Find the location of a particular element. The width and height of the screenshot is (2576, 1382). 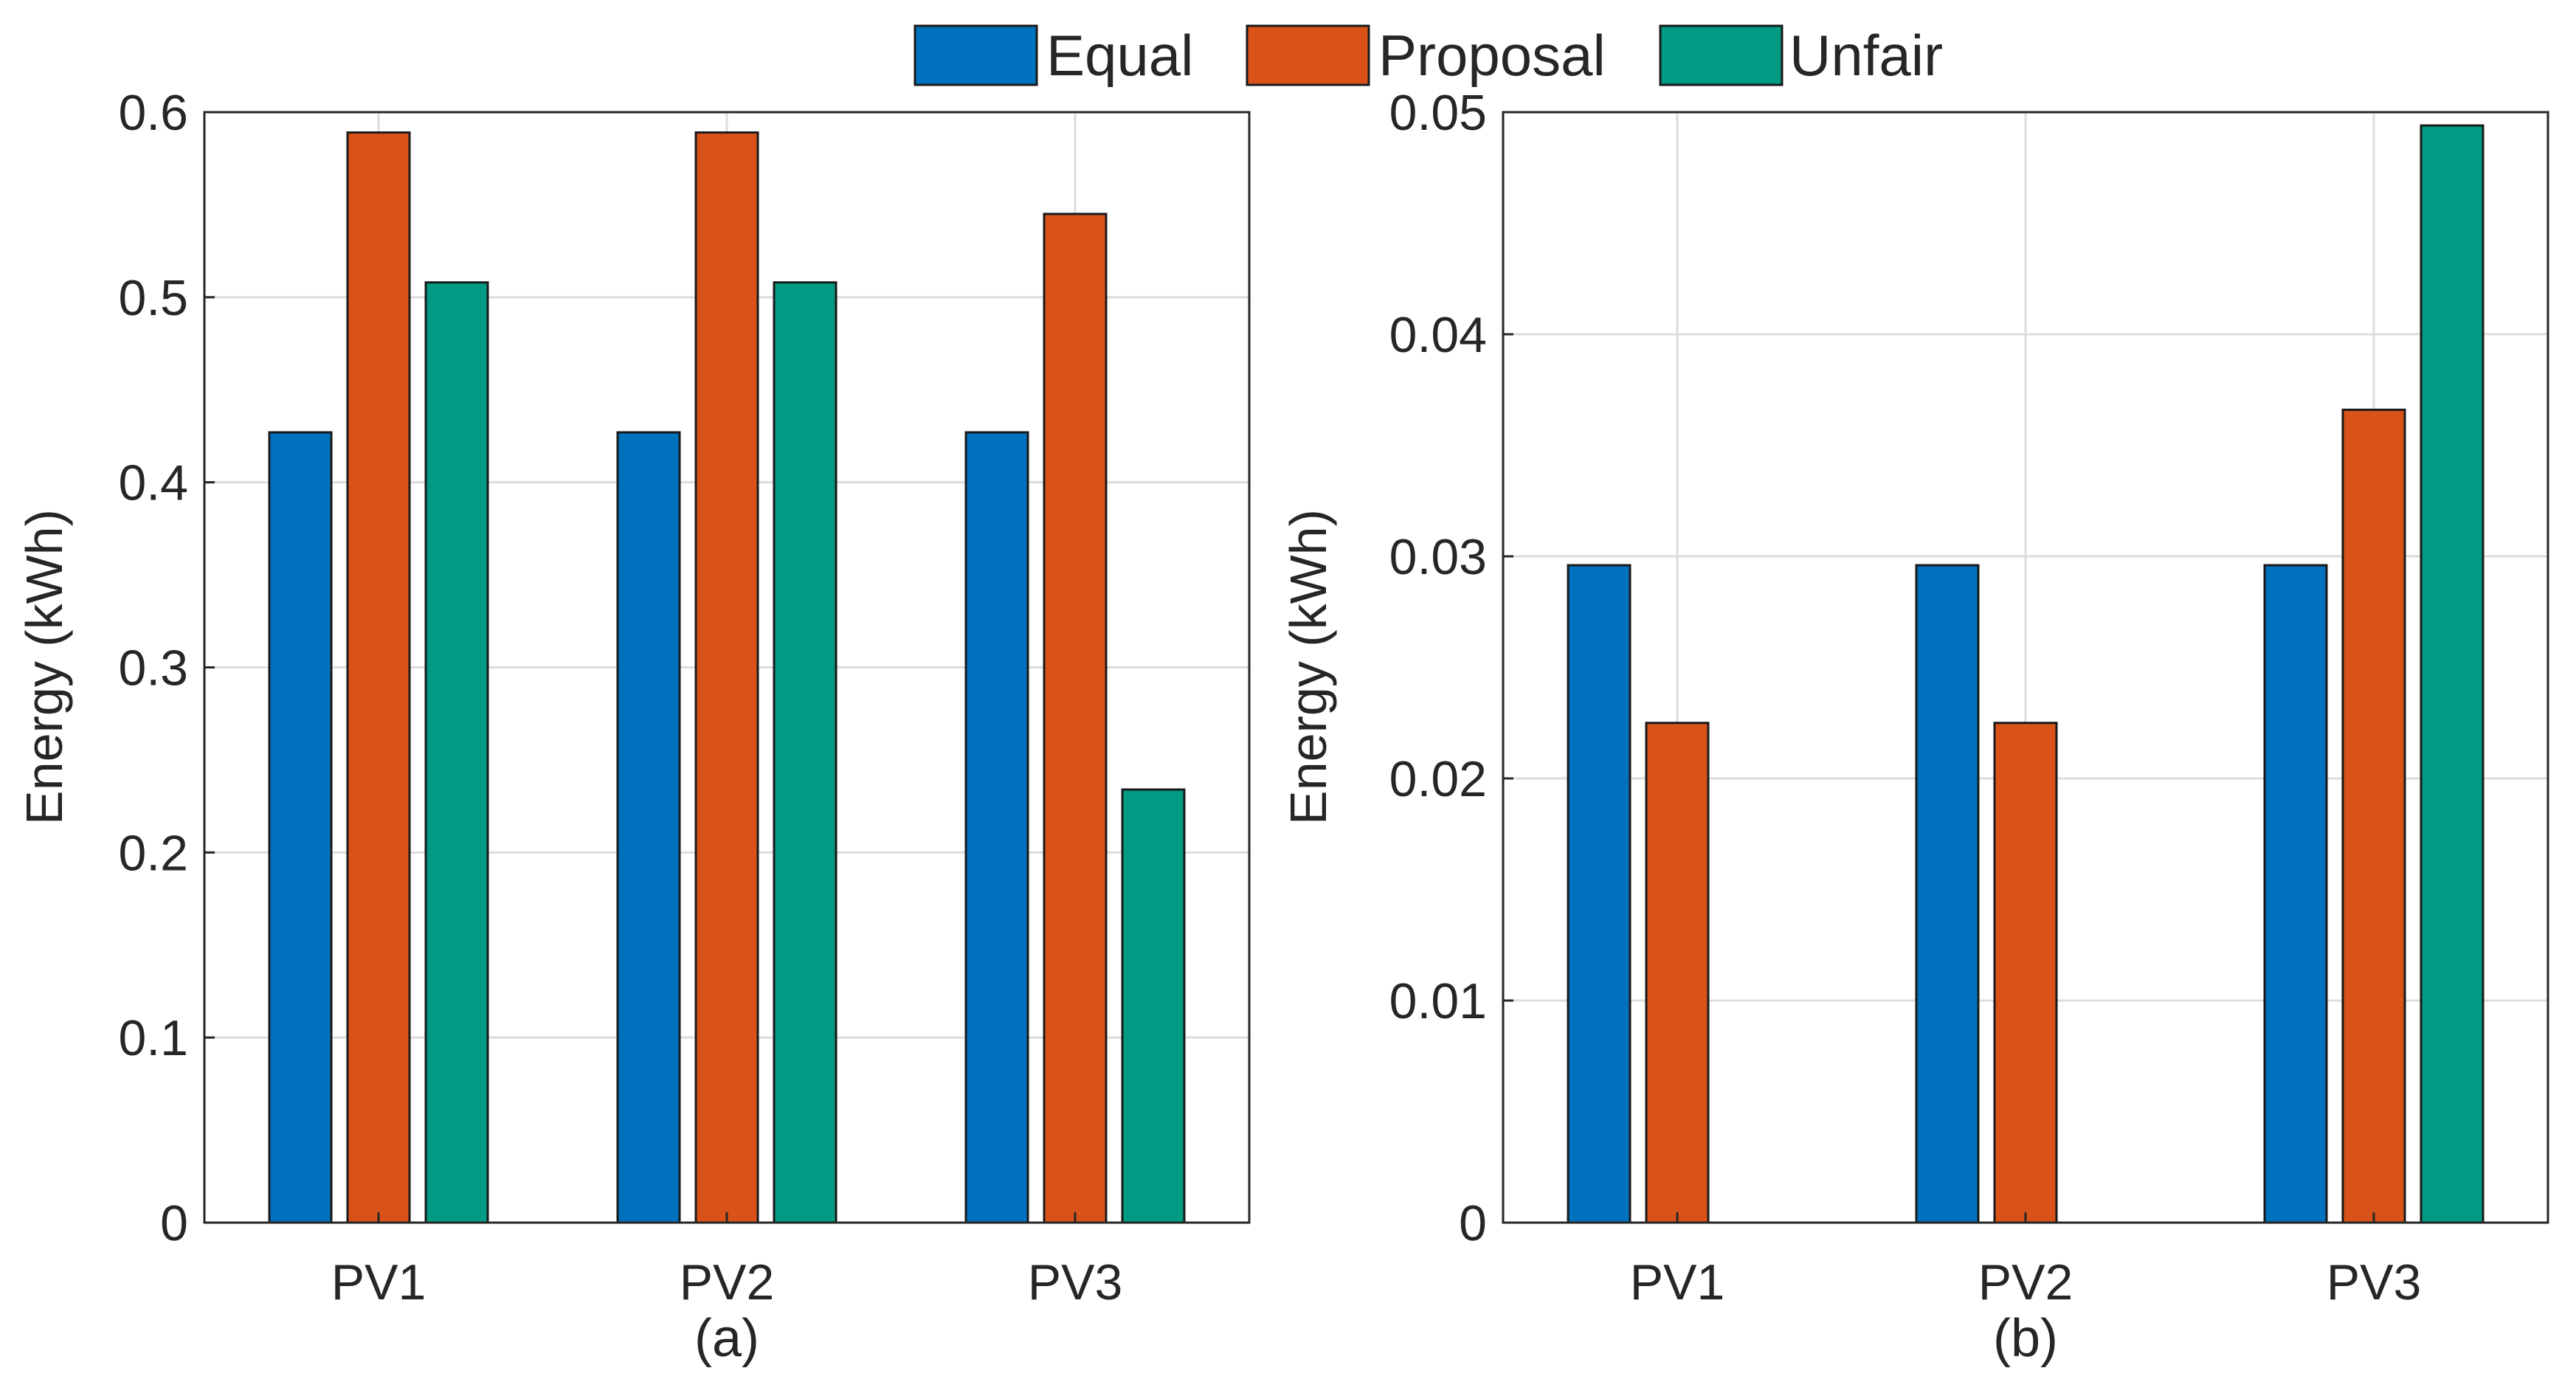

chart-a-ylabel: Energy (kWh) is located at coordinates (44, 667).